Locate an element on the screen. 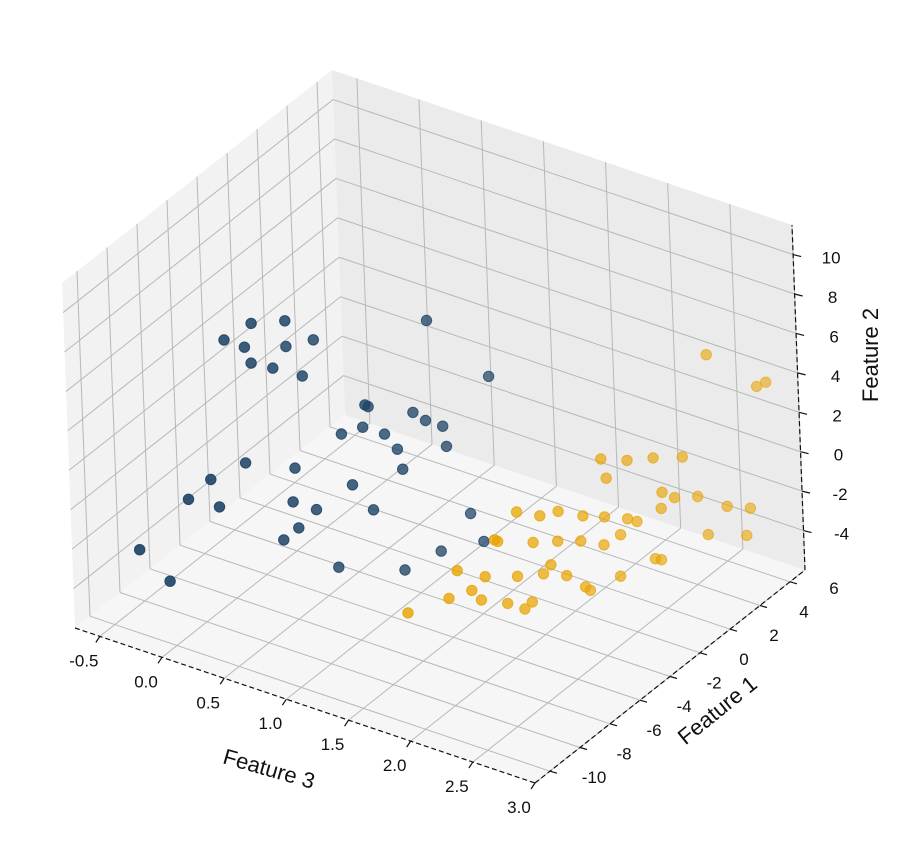  y-tick-label: 4 is located at coordinates (803, 612).